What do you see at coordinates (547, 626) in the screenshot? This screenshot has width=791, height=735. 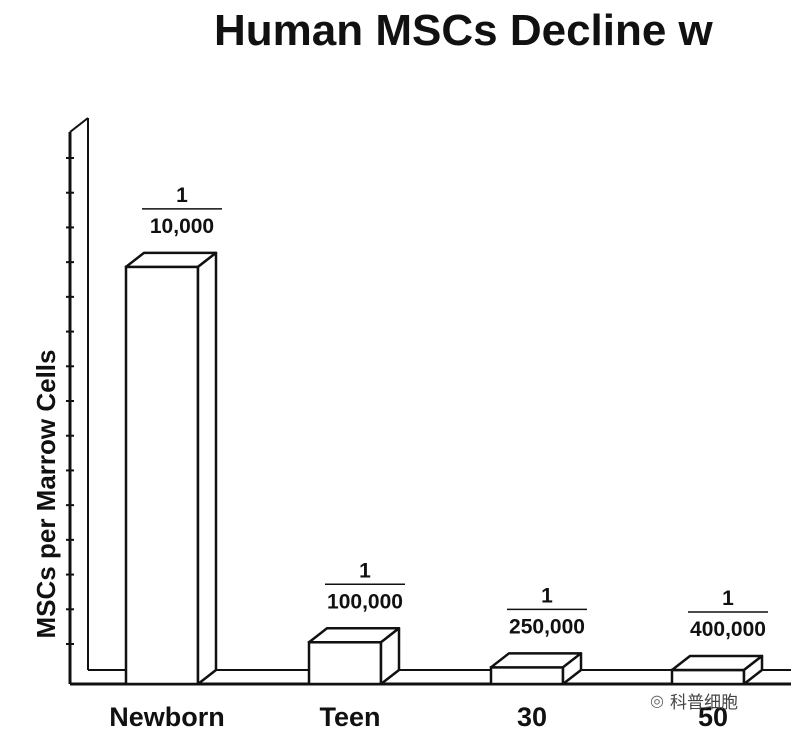 I see `value-label-denominator: 250,000` at bounding box center [547, 626].